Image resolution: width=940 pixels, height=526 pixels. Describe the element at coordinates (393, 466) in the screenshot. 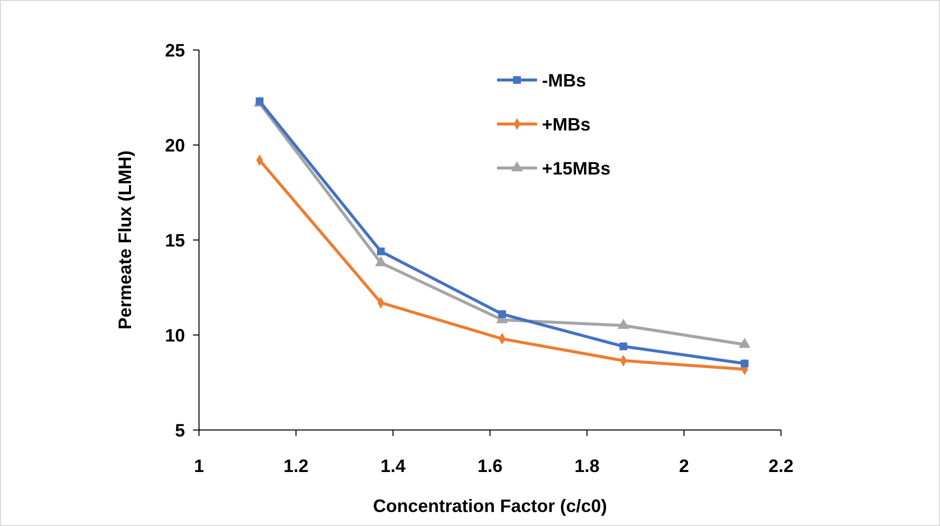

I see `x-tick-label: 1.4` at that location.